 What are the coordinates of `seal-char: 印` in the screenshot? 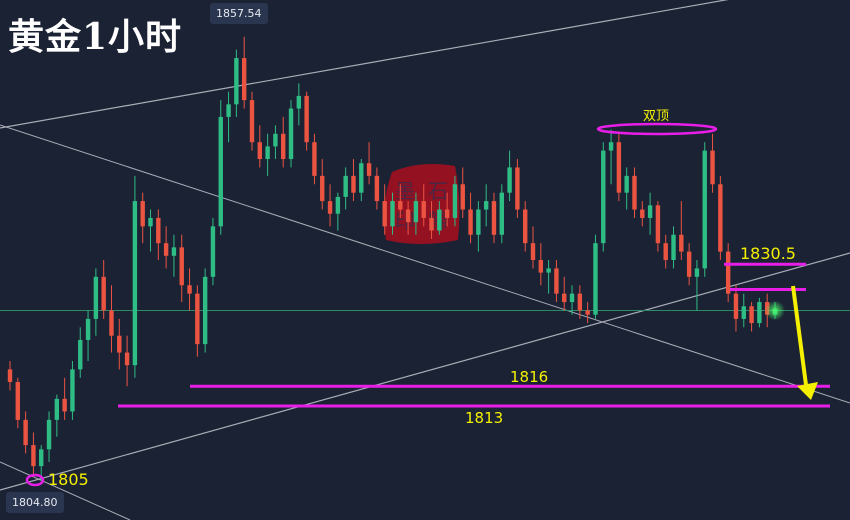 It's located at (405, 221).